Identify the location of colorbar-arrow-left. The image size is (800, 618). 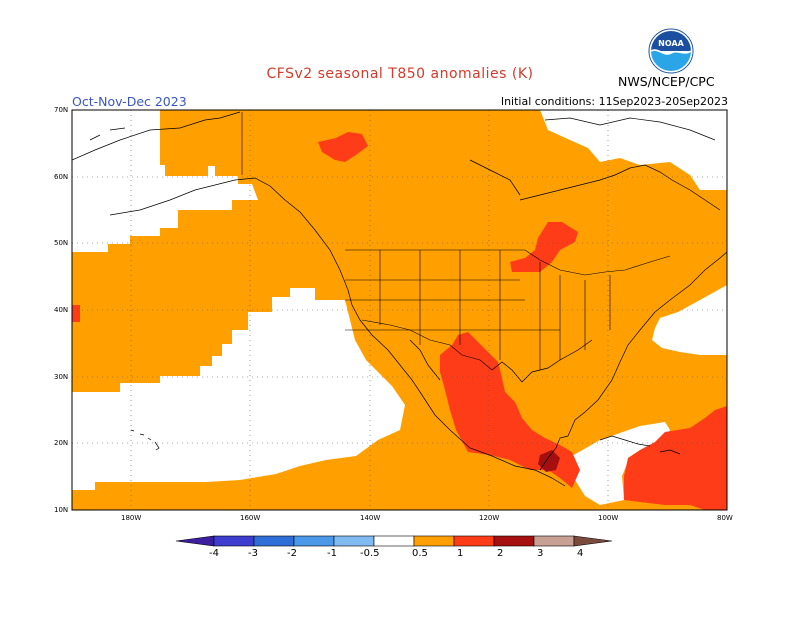
(195, 541).